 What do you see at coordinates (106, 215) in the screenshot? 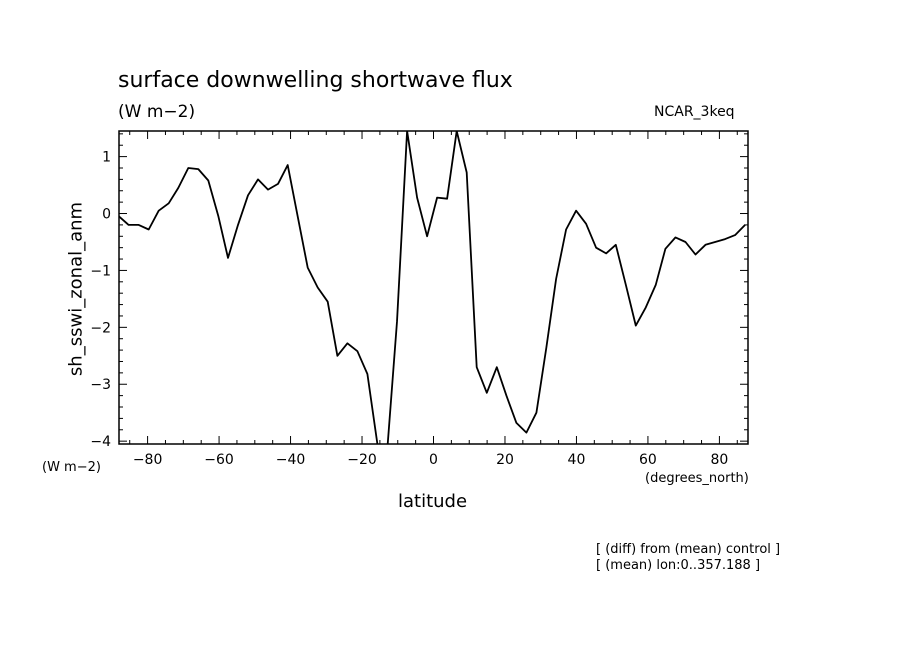
I see `y-tick-label: 0` at bounding box center [106, 215].